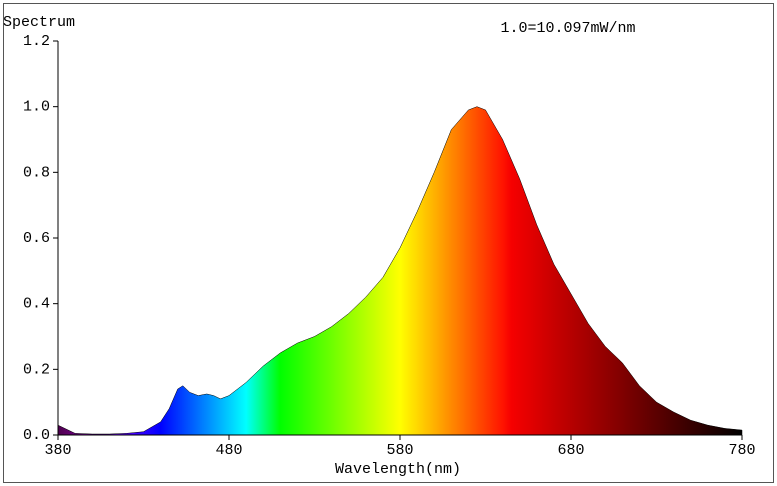  What do you see at coordinates (36, 435) in the screenshot?
I see `y-tick-label: 0.0` at bounding box center [36, 435].